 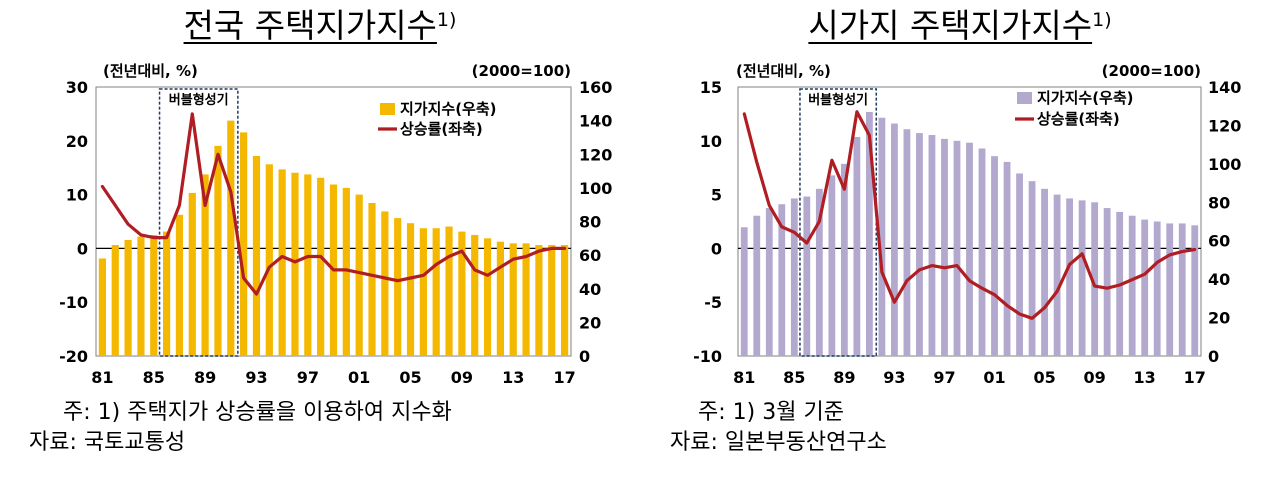 I want to click on chart-title: 시가지 주택지가지수1), so click(x=960, y=26).